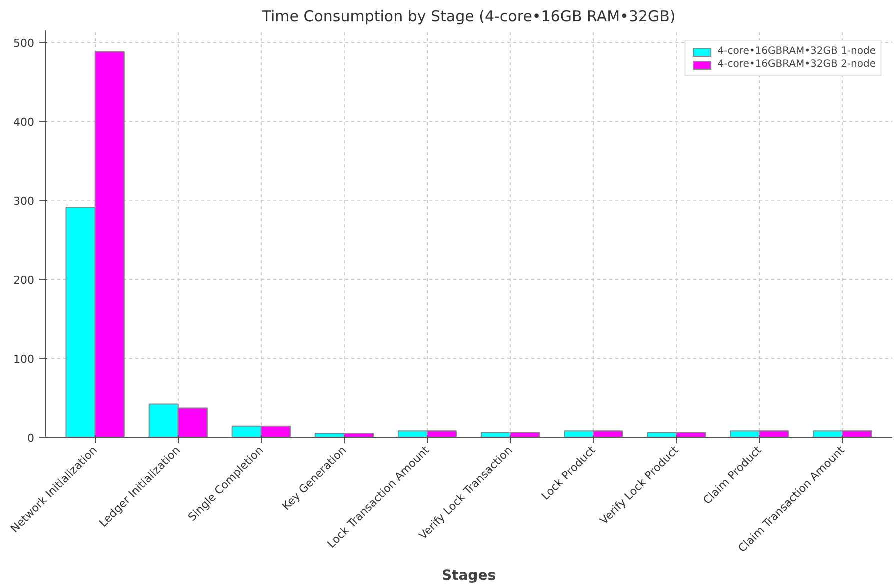 This screenshot has width=894, height=586. I want to click on legend-label: 4-core•16GBRAM•32GB 1-node, so click(797, 51).